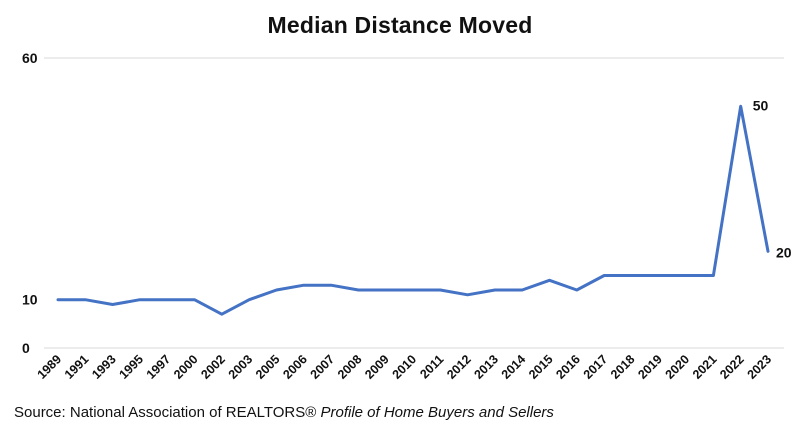  Describe the element at coordinates (431, 366) in the screenshot. I see `x-tick-label: 2011` at that location.